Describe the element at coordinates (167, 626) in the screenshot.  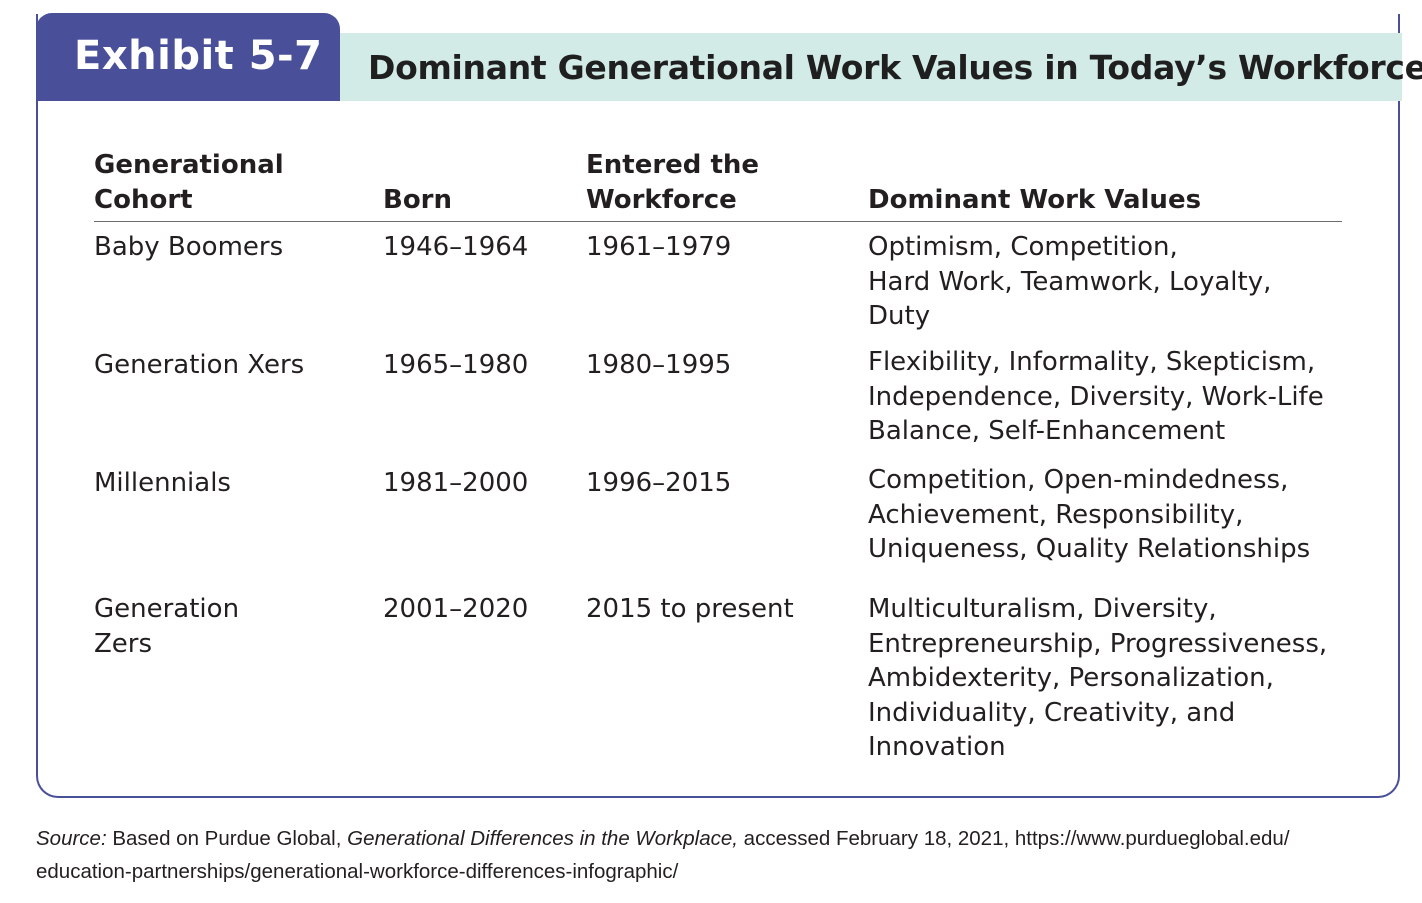
I see `cell-cohort: Generation Zers` at that location.